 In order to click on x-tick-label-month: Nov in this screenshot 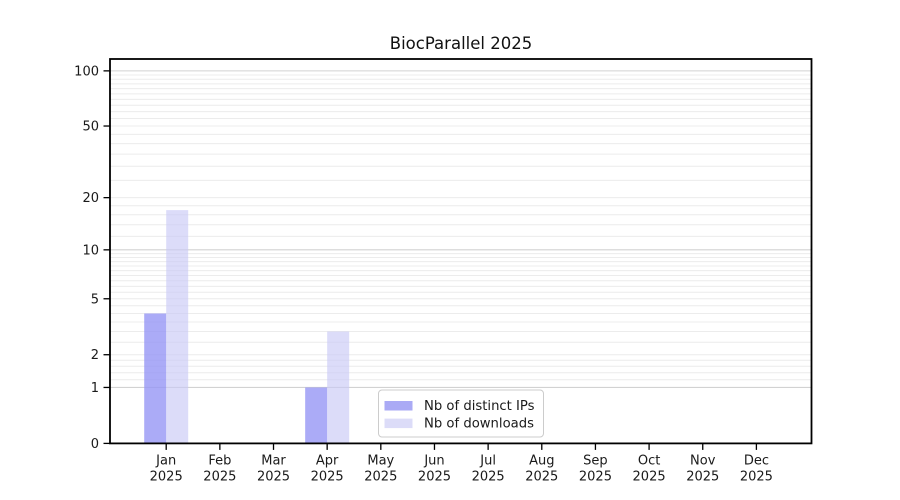, I will do `click(703, 461)`.